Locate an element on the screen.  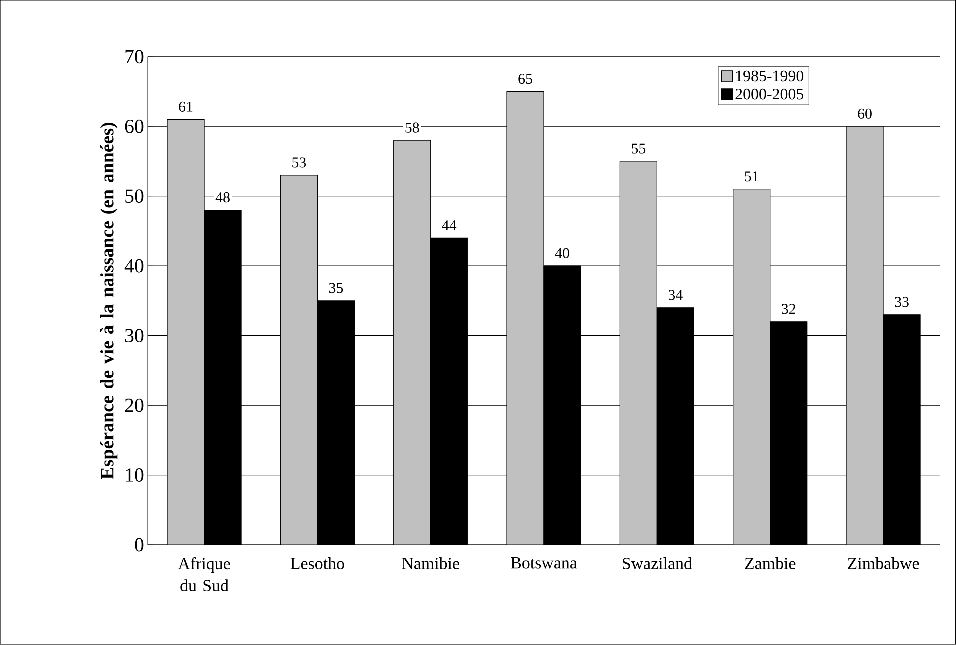
x-tick-label: Zambie is located at coordinates (770, 564).